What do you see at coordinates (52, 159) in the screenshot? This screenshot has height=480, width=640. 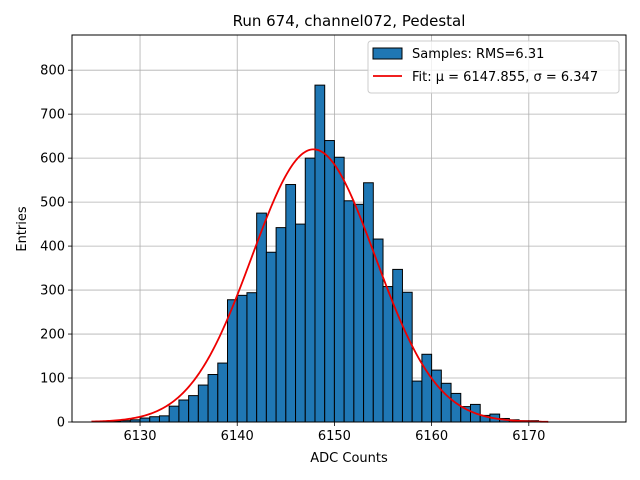 I see `y-tick-label: 600` at bounding box center [52, 159].